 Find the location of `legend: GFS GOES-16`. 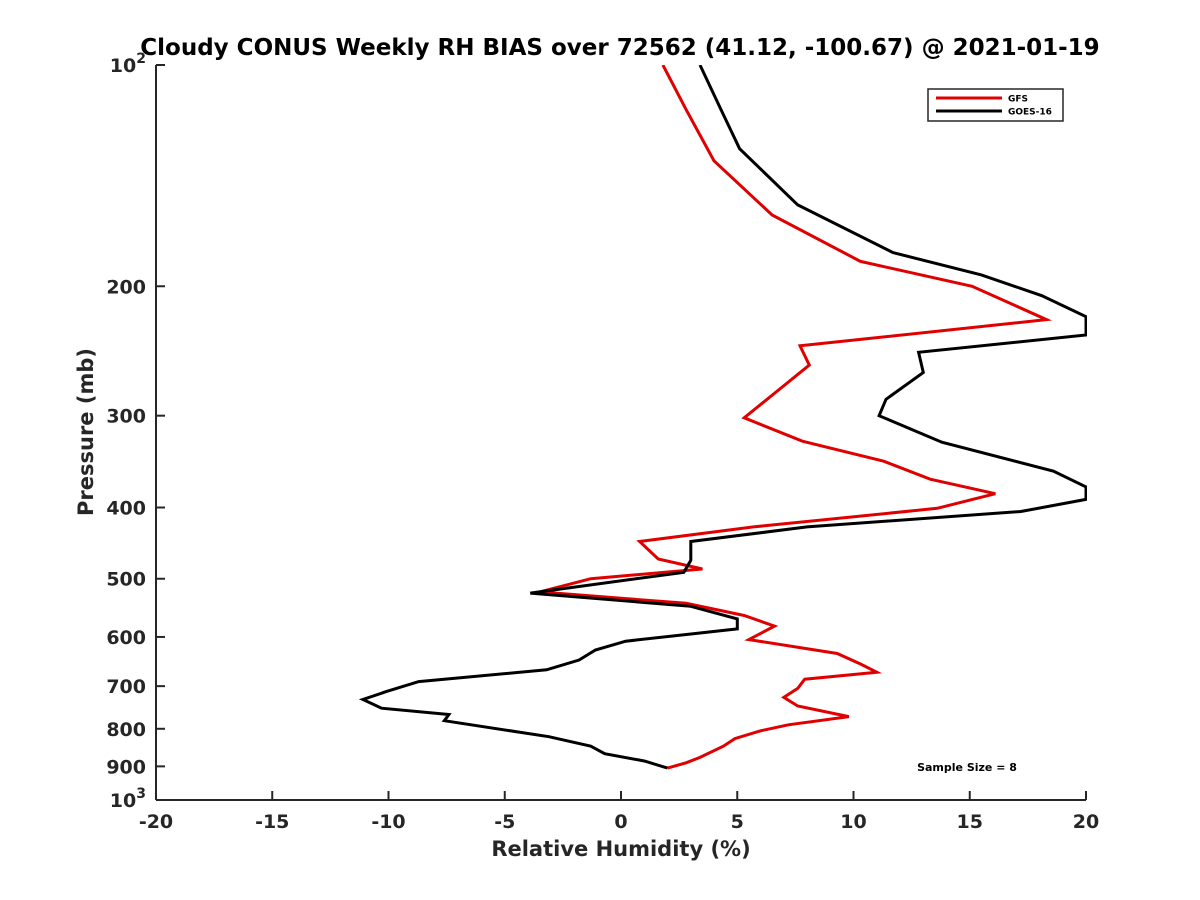

legend: GFS GOES-16 is located at coordinates (995, 105).